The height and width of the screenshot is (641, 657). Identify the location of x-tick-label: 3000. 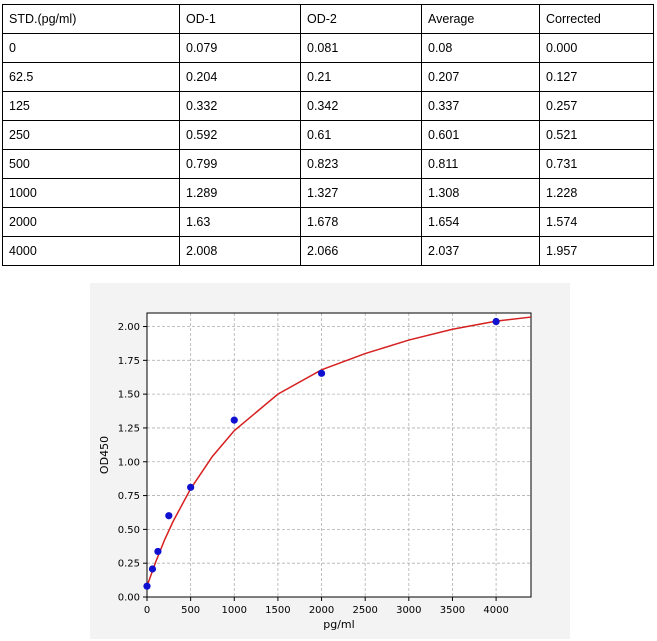
(408, 610).